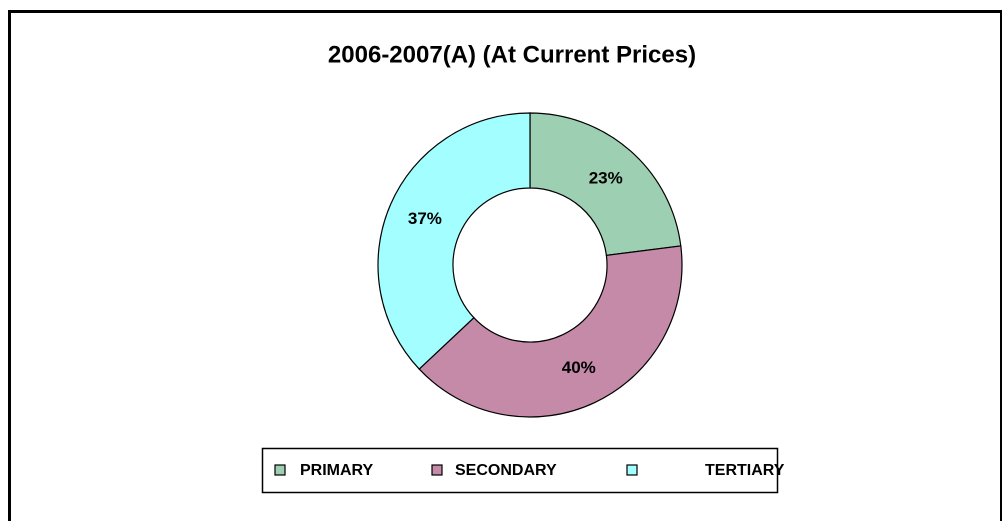 The height and width of the screenshot is (521, 1002). What do you see at coordinates (579, 367) in the screenshot?
I see `data-label: 40%` at bounding box center [579, 367].